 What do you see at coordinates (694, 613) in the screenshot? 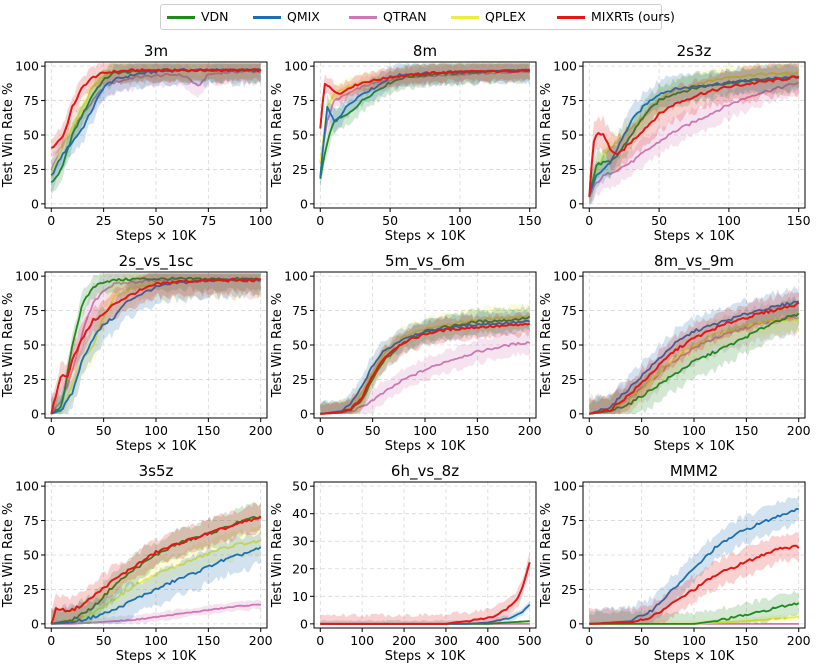
I see `series-line-vdn` at bounding box center [694, 613].